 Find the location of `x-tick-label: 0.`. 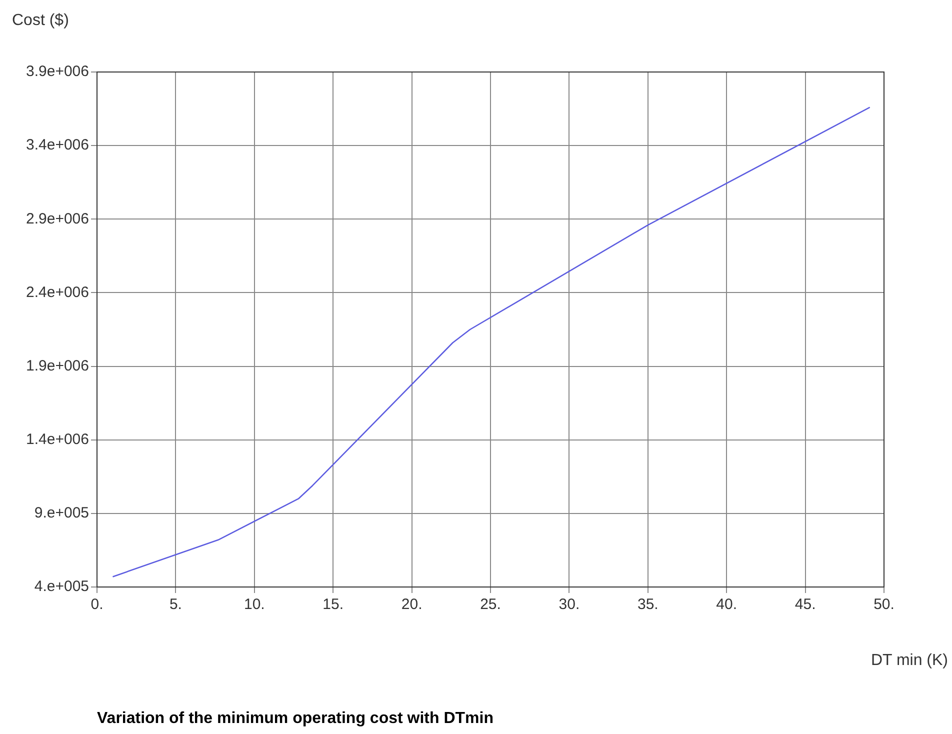

x-tick-label: 0. is located at coordinates (97, 605).